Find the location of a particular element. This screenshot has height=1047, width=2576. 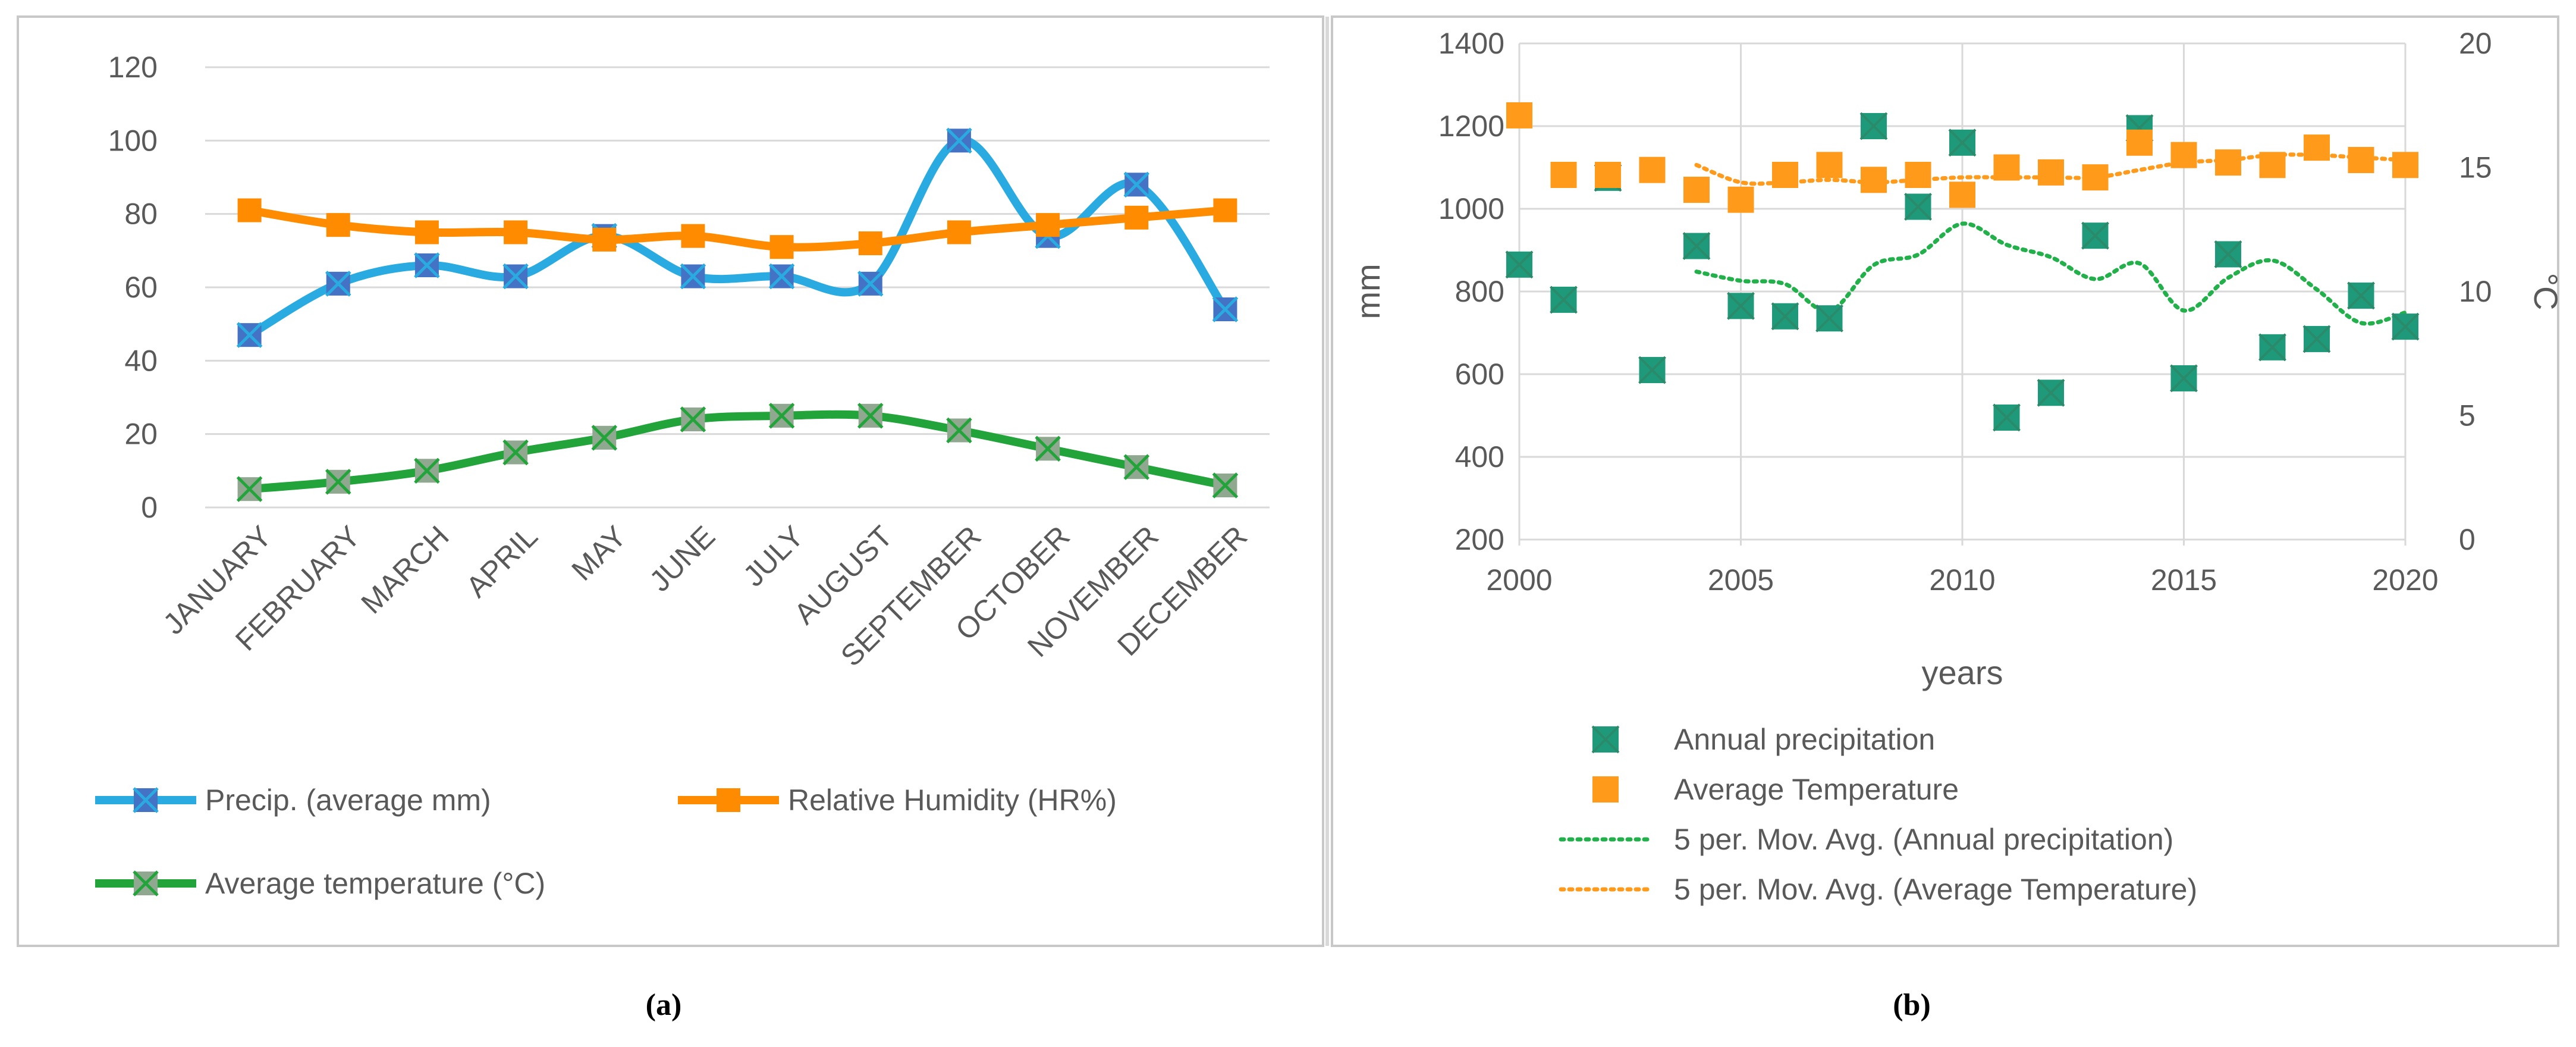

panel-b-label: (b) is located at coordinates (1912, 1005).